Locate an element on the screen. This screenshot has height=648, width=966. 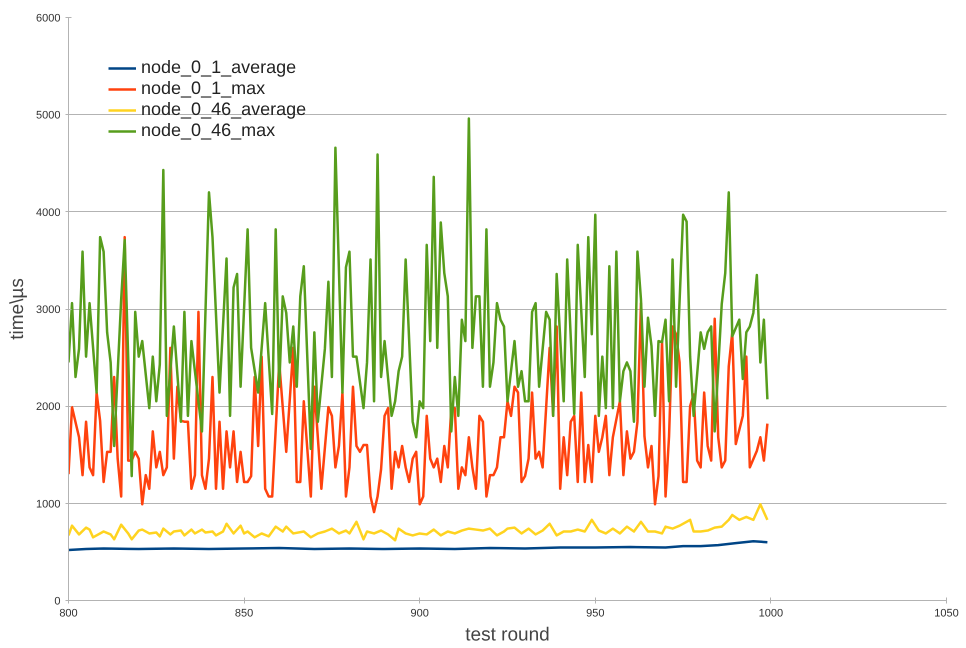
y-tick-label: 6000 is located at coordinates (48, 18).